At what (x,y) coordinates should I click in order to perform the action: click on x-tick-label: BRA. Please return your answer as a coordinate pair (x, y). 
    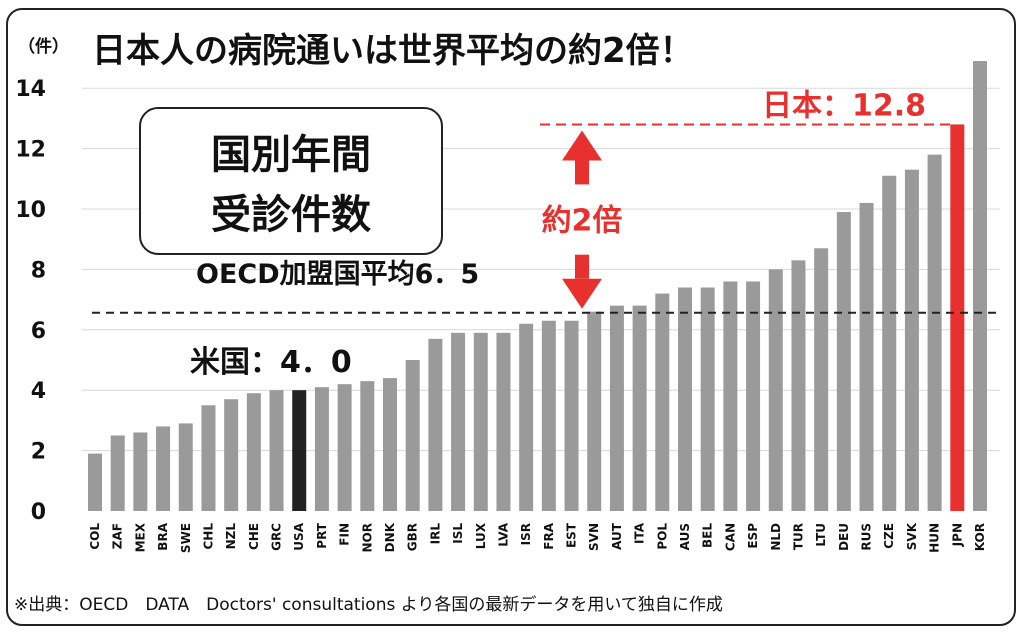
    Looking at the image, I should click on (163, 536).